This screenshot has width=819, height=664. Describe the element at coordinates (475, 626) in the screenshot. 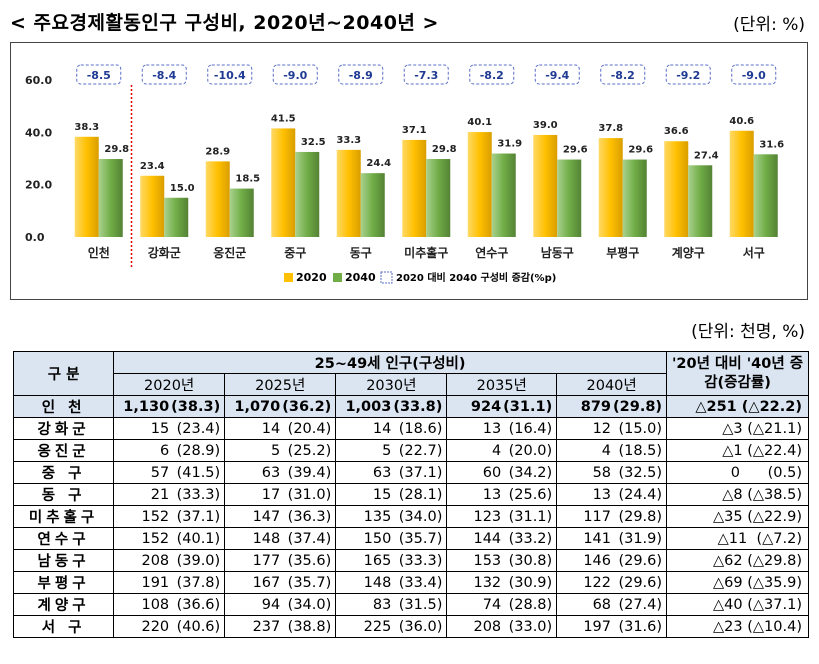

I see `cell-value: 208` at that location.